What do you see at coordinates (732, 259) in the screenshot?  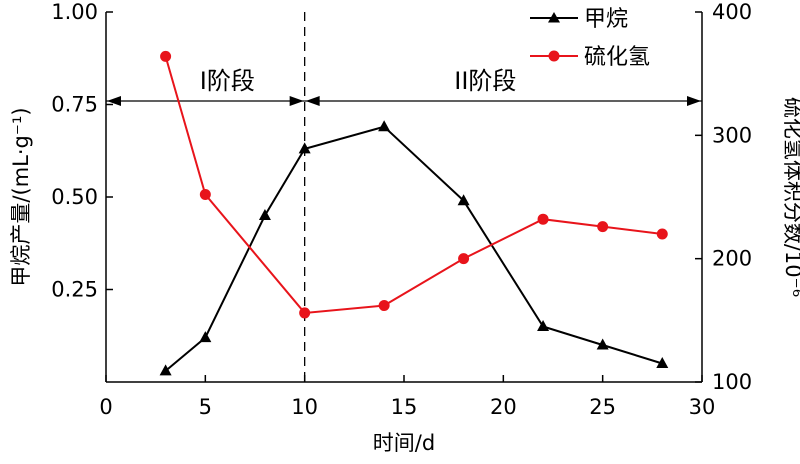 I see `y-right-tick-label: 200` at bounding box center [732, 259].